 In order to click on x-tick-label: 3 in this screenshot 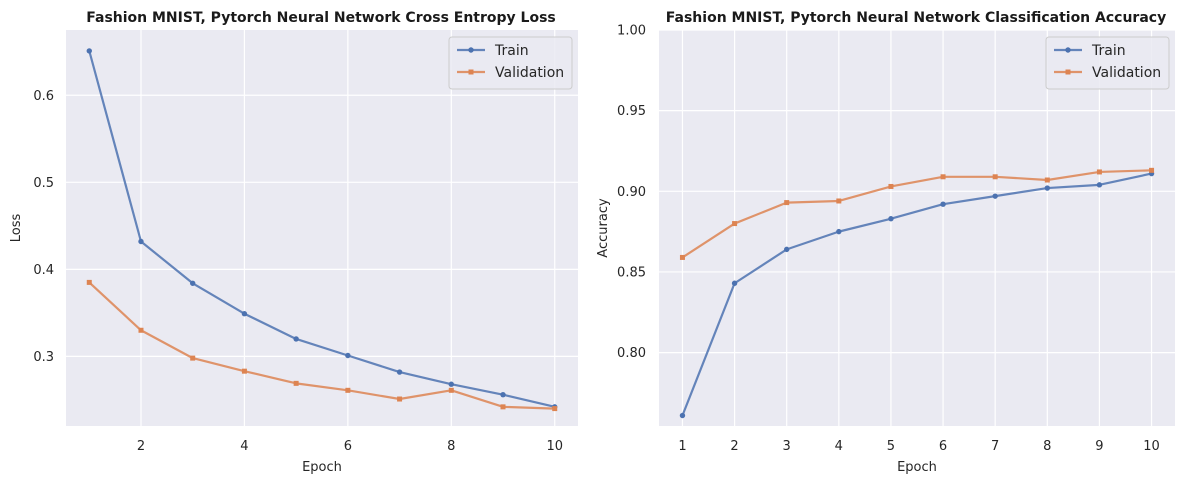, I will do `click(787, 446)`.